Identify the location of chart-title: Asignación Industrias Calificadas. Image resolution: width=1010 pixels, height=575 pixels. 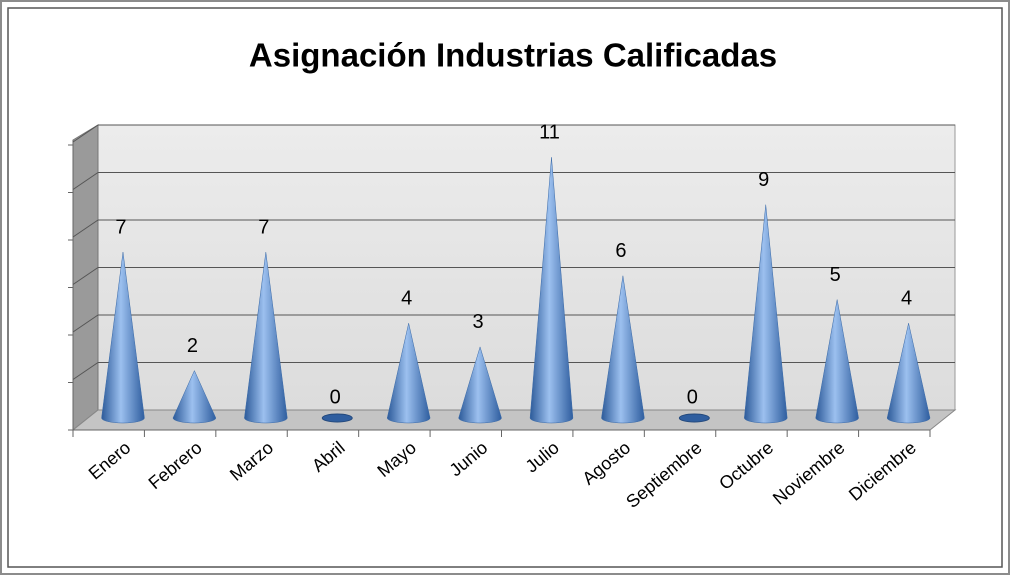
(513, 55).